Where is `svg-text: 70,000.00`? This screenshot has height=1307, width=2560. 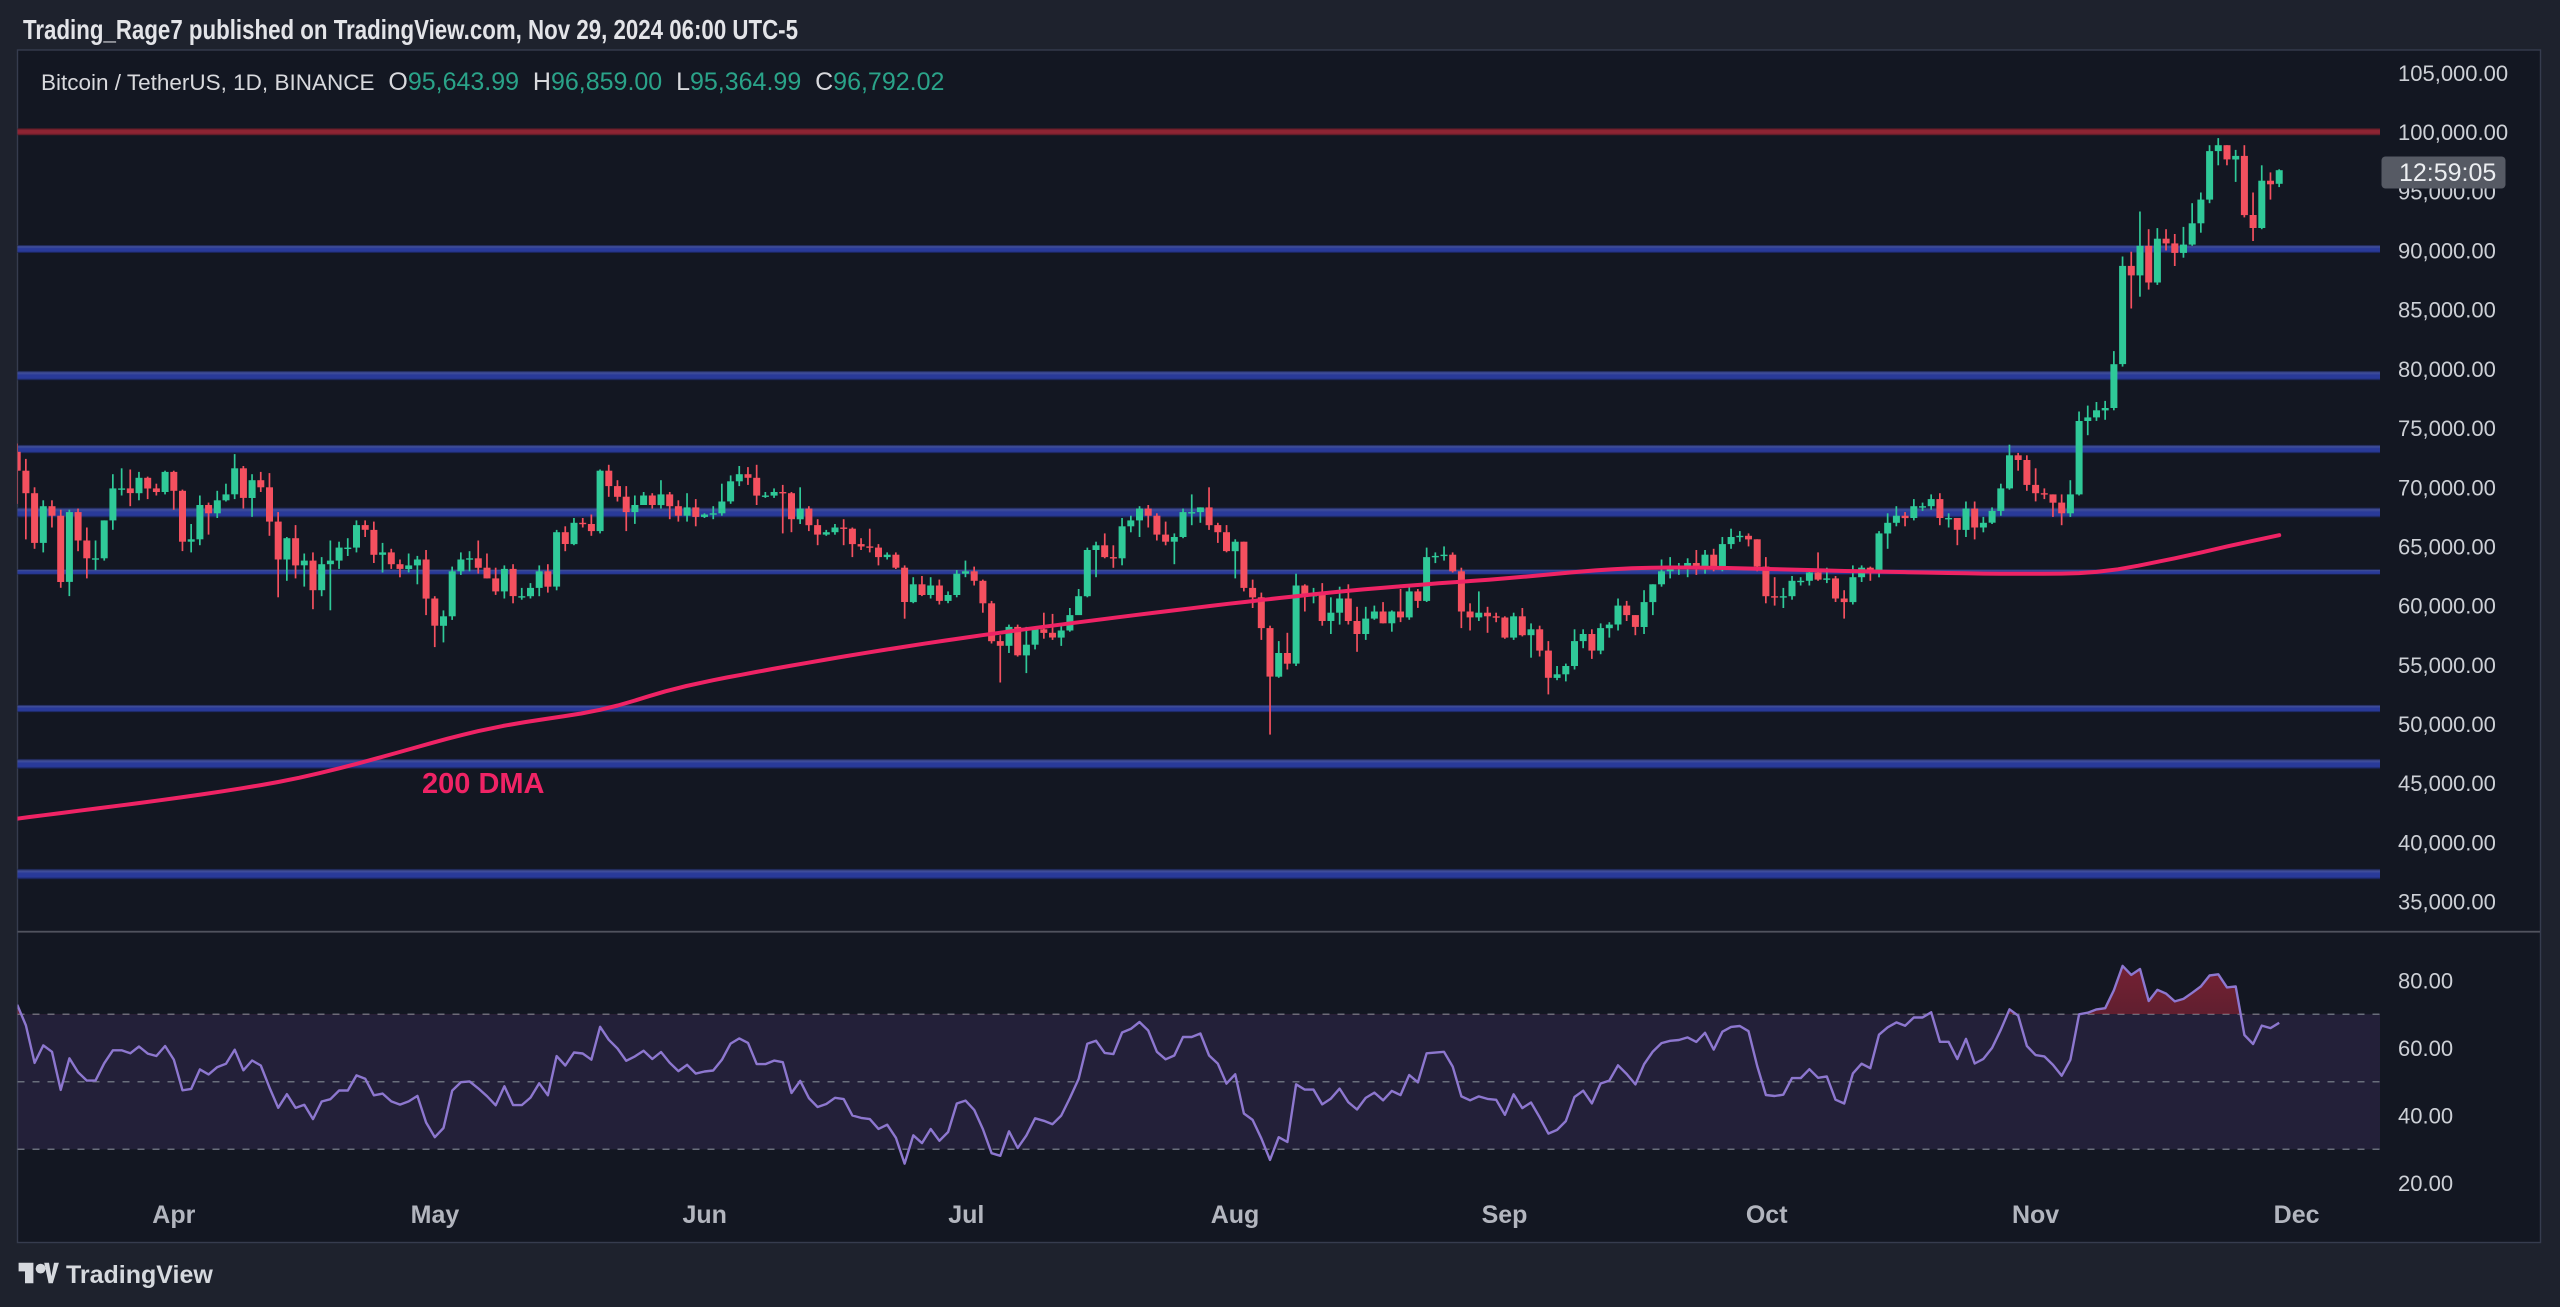 svg-text: 70,000.00 is located at coordinates (2447, 487).